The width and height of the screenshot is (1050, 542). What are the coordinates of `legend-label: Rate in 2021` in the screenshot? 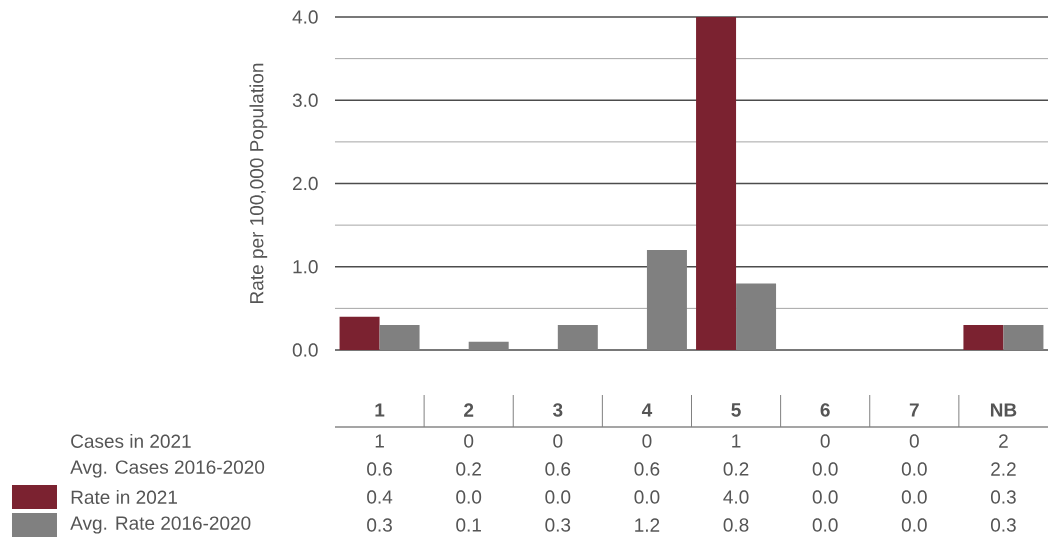 It's located at (124, 497).